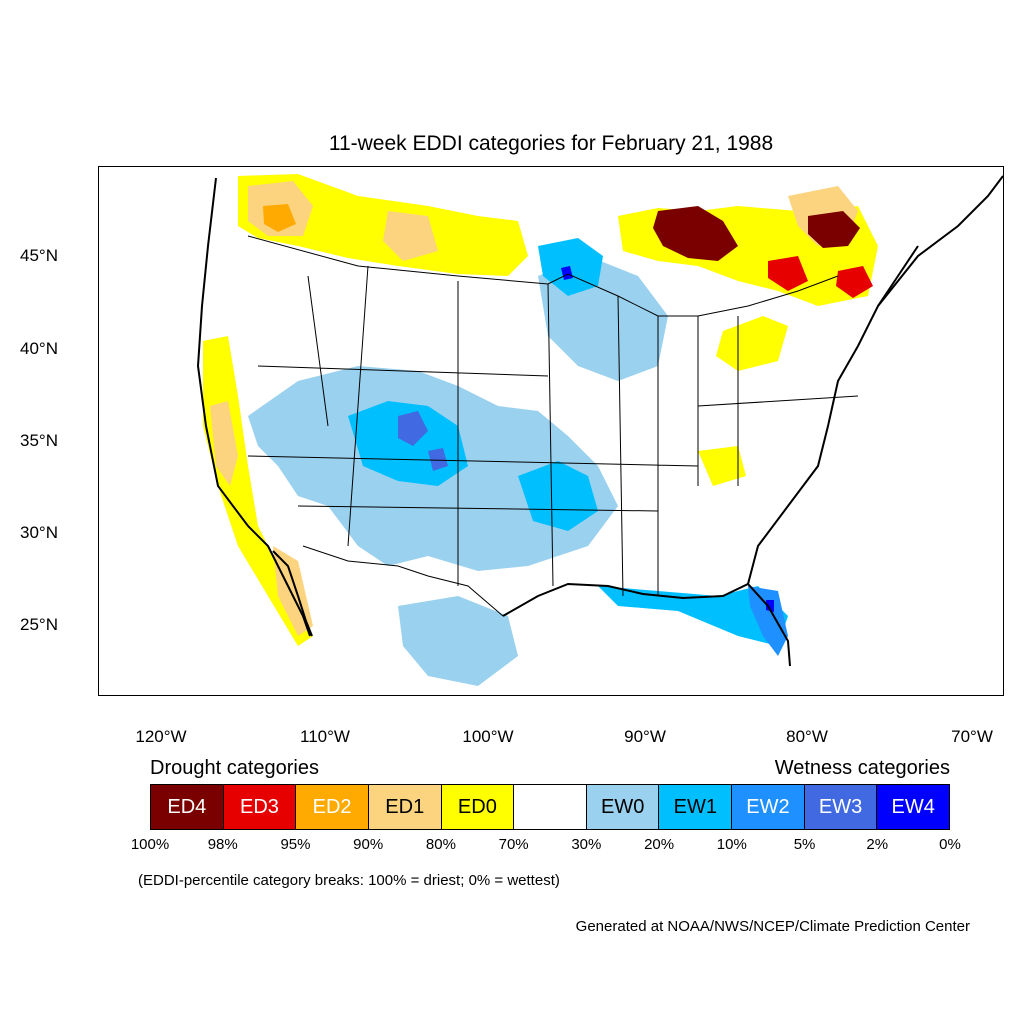  What do you see at coordinates (478, 807) in the screenshot?
I see `legend-box-ed0: ED0` at bounding box center [478, 807].